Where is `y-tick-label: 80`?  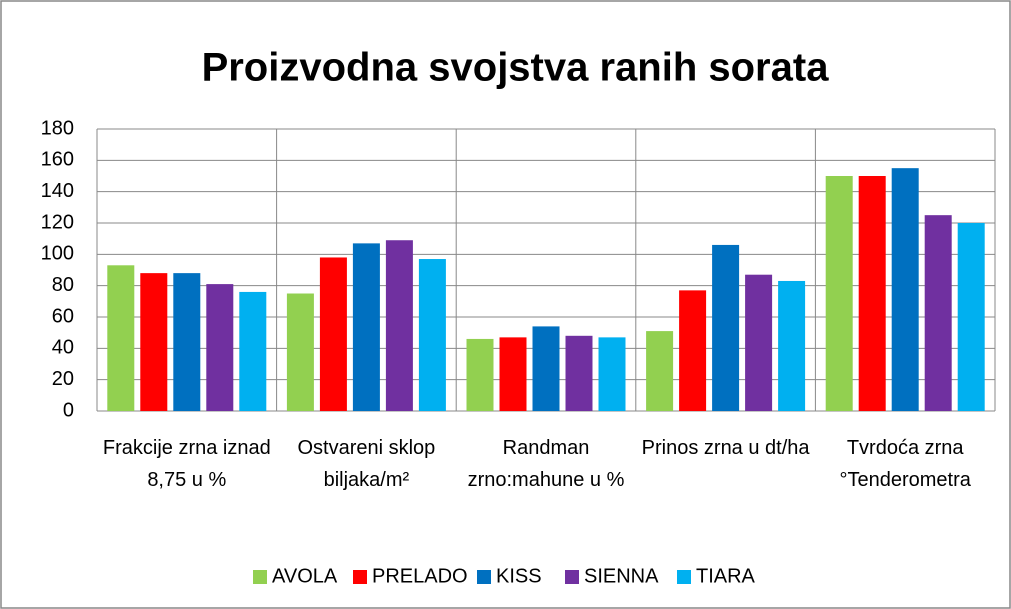
y-tick-label: 80 is located at coordinates (63, 285).